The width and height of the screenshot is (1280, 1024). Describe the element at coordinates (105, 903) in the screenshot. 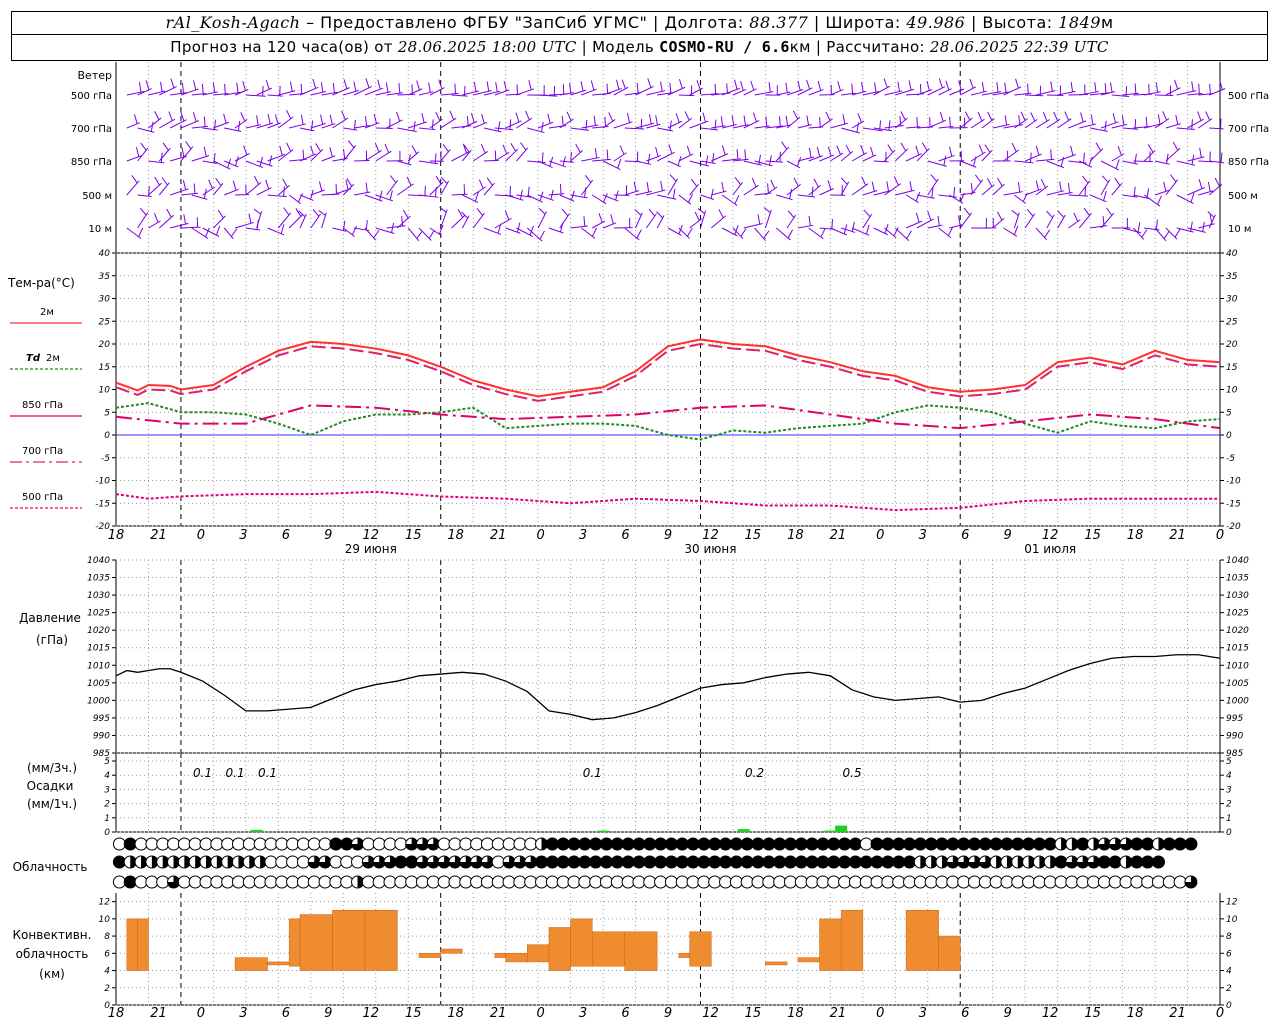

I see `y-tick-label-left: 12` at that location.